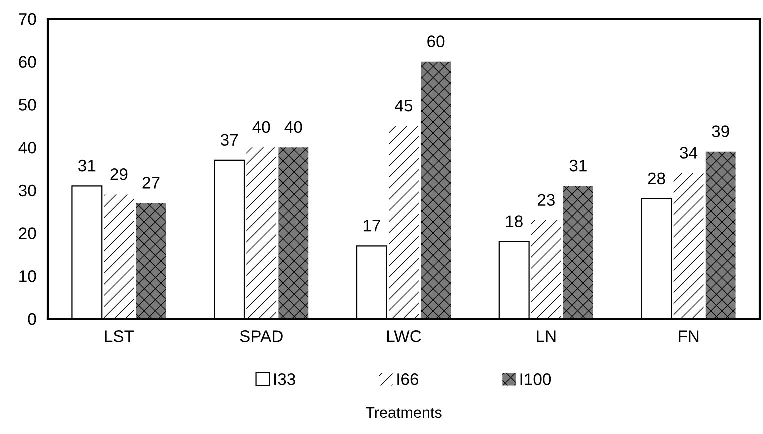 The width and height of the screenshot is (763, 434). I want to click on y-tick-label: 60, so click(27, 62).